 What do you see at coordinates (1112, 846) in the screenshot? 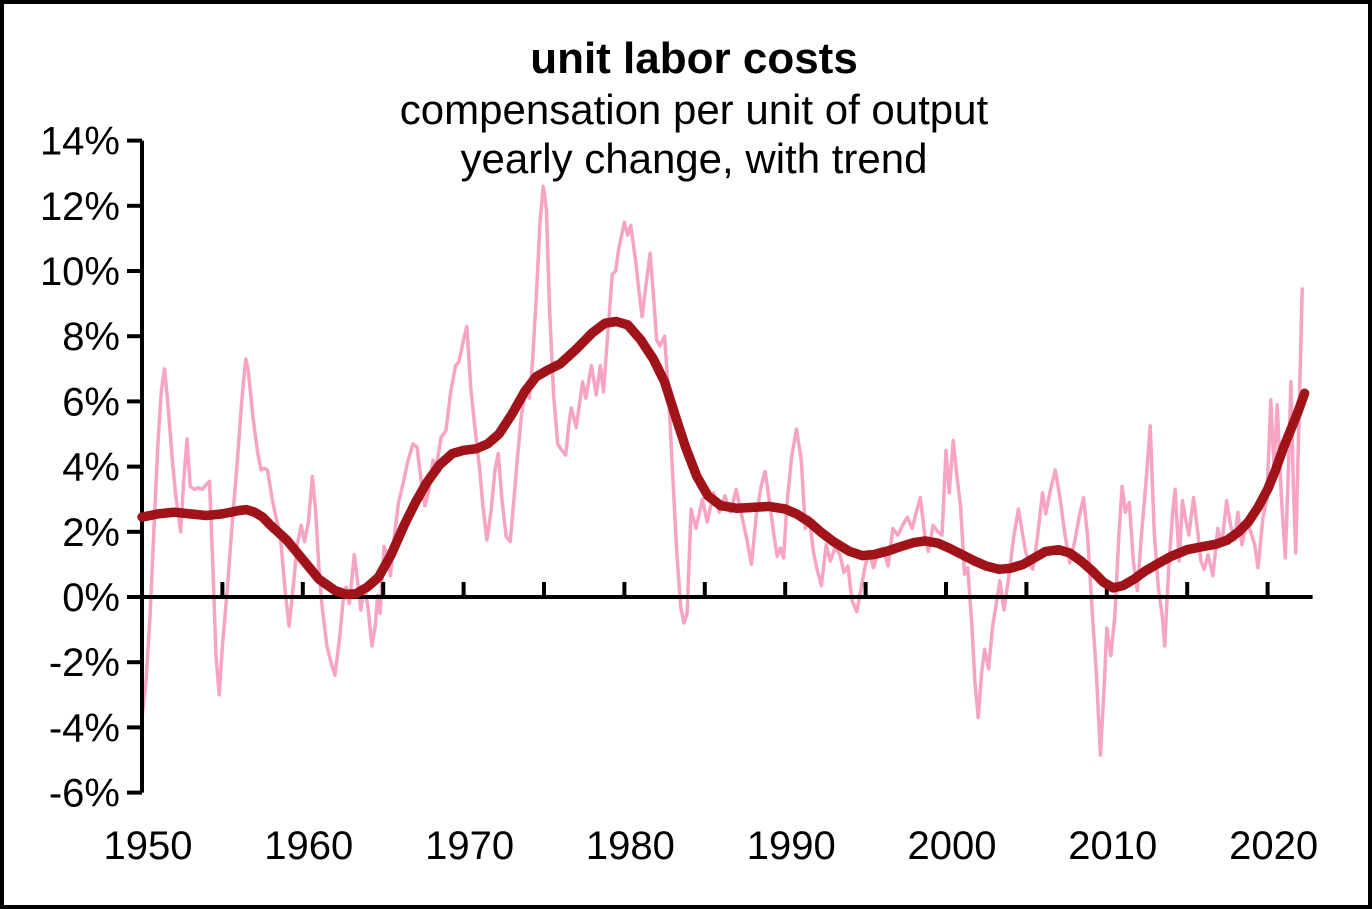
I see `x-axis-label: 2010` at bounding box center [1112, 846].